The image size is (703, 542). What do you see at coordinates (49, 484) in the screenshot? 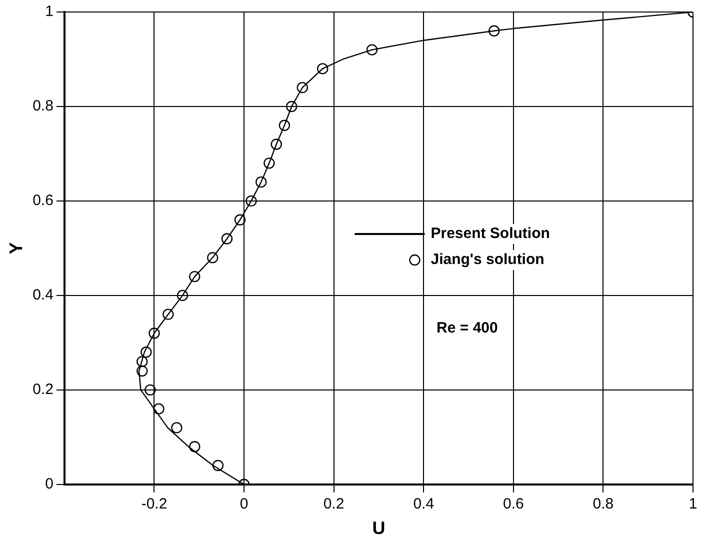
I see `y-tick-label: 0` at bounding box center [49, 484].